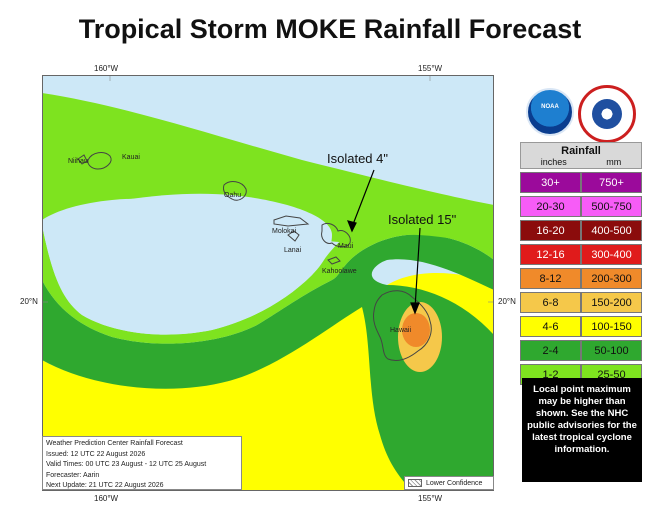 The image size is (660, 510). Describe the element at coordinates (550, 254) in the screenshot. I see `legend-cell-inches: 12-16` at that location.